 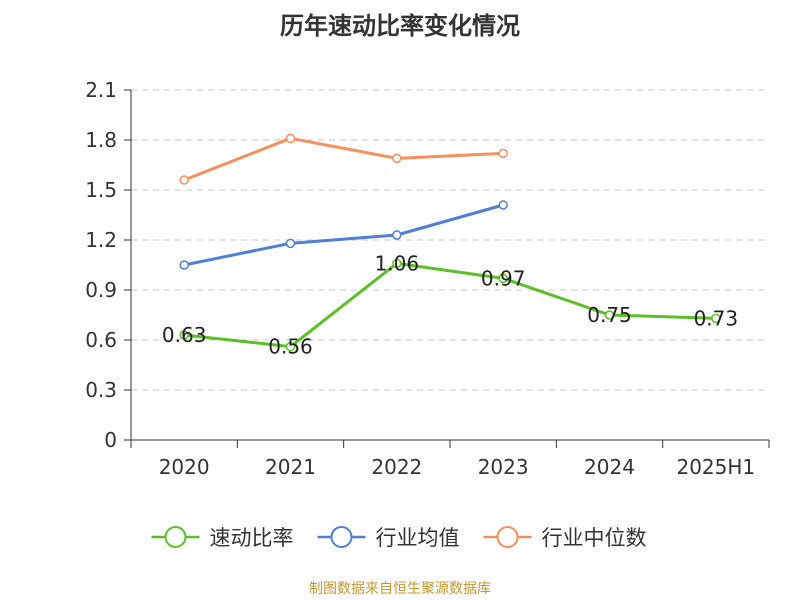 What do you see at coordinates (110, 440) in the screenshot?
I see `y-tick-label: 0` at bounding box center [110, 440].